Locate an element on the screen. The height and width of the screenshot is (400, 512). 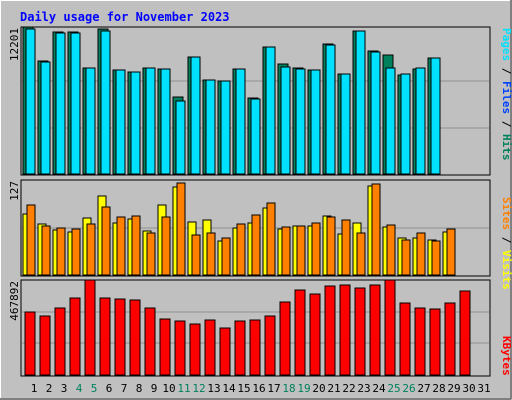
day-label-4: 4 is located at coordinates (79, 388).